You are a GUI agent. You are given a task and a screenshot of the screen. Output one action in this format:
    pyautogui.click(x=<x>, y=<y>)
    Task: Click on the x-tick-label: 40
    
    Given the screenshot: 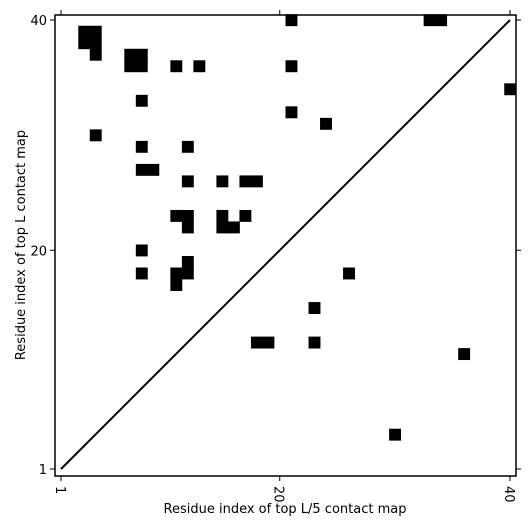 What is the action you would take?
    pyautogui.click(x=508, y=494)
    